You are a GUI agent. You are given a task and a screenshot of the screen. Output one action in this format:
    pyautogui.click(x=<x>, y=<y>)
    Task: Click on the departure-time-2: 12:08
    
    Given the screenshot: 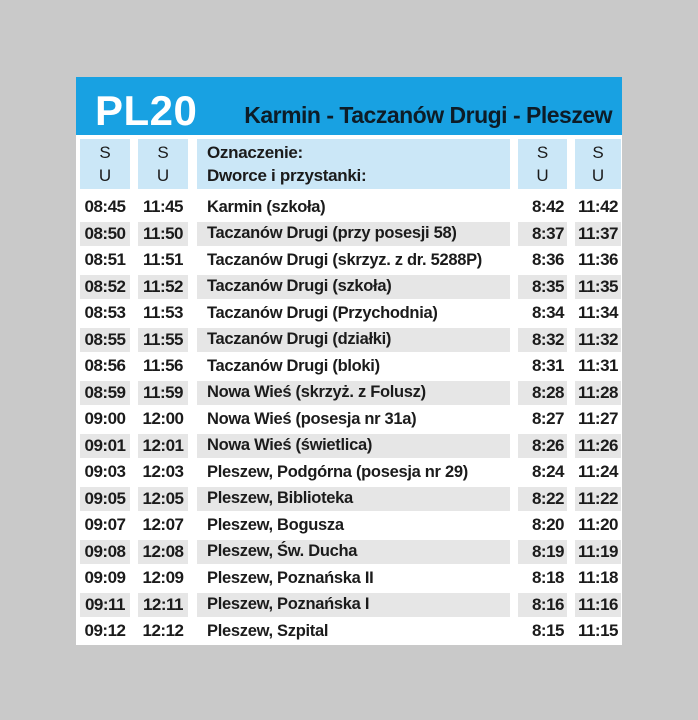 What is the action you would take?
    pyautogui.click(x=163, y=552)
    